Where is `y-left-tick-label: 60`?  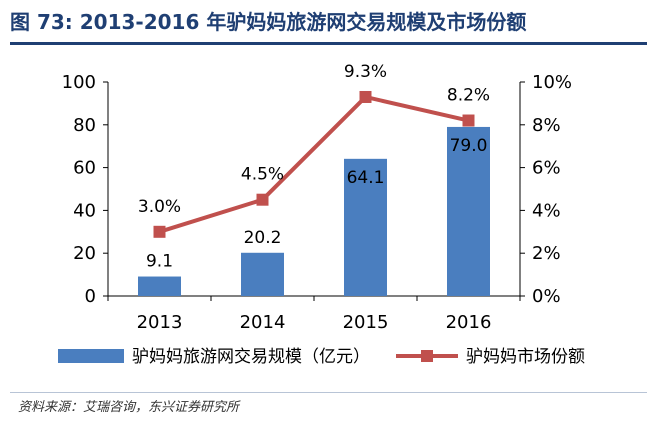 y-left-tick-label: 60 is located at coordinates (84, 168).